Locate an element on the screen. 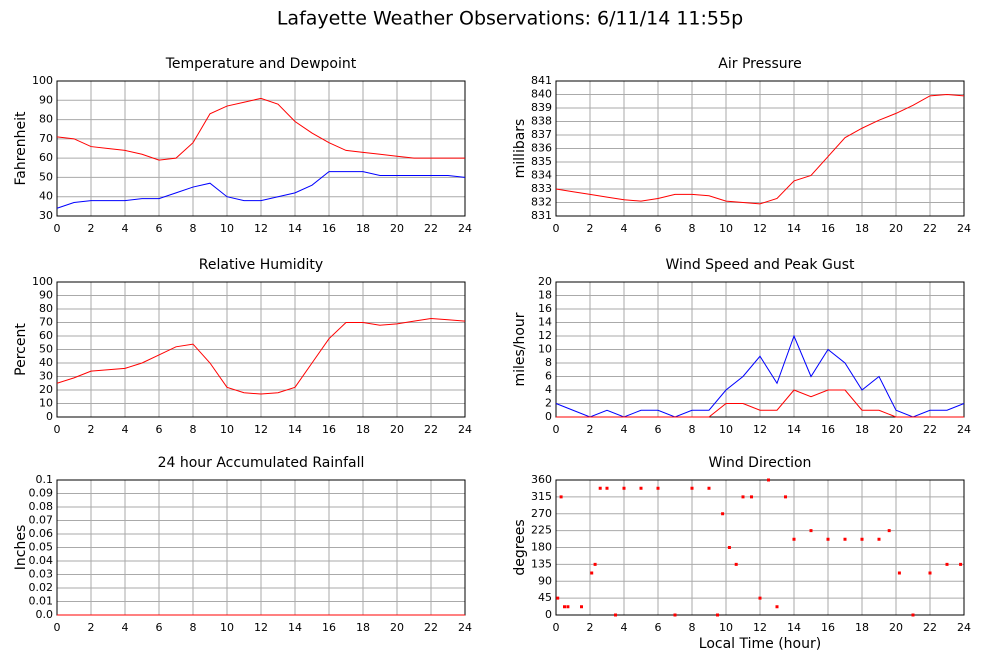 The height and width of the screenshot is (659, 999). y-tick-label: 8 is located at coordinates (548, 362).